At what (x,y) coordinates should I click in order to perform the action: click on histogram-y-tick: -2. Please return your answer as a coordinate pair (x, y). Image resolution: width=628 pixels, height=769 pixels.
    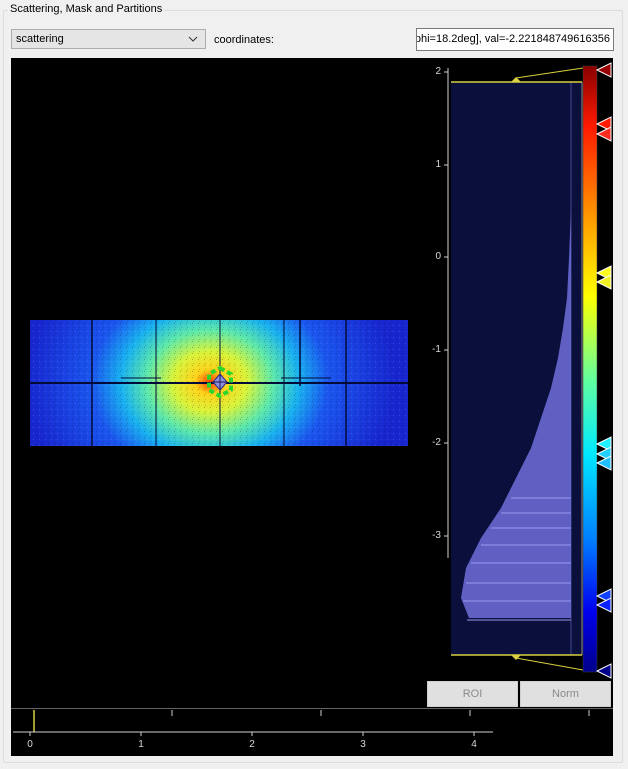
    Looking at the image, I should click on (436, 442).